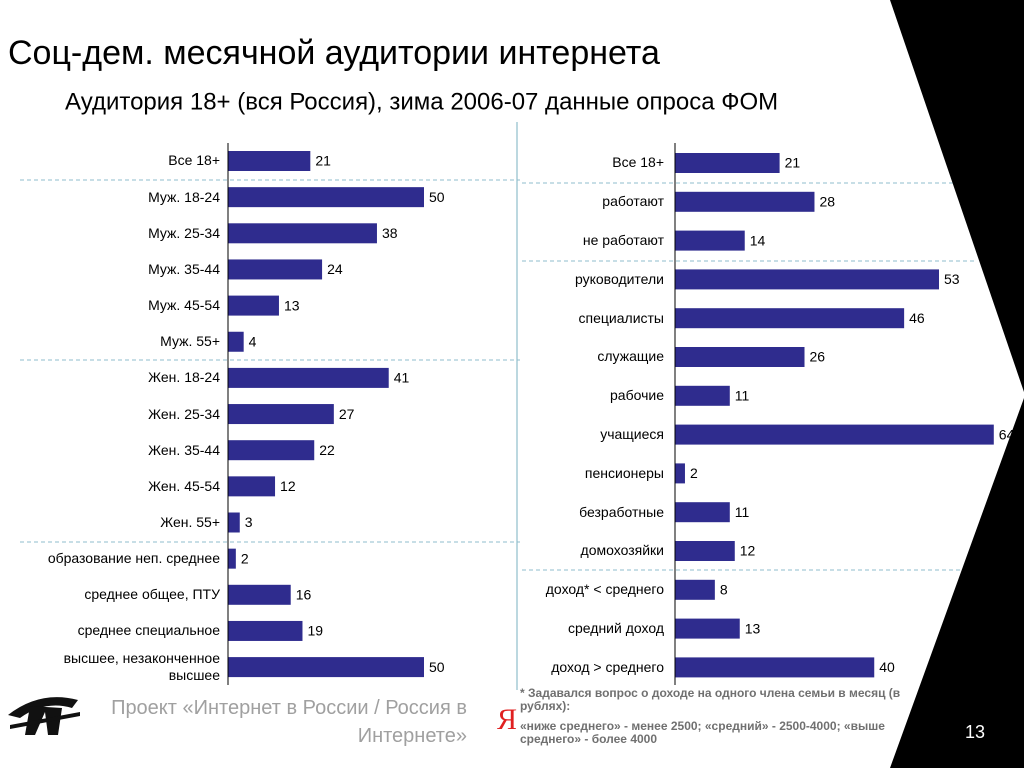  I want to click on category-label: Жен. 55+, so click(190, 521).